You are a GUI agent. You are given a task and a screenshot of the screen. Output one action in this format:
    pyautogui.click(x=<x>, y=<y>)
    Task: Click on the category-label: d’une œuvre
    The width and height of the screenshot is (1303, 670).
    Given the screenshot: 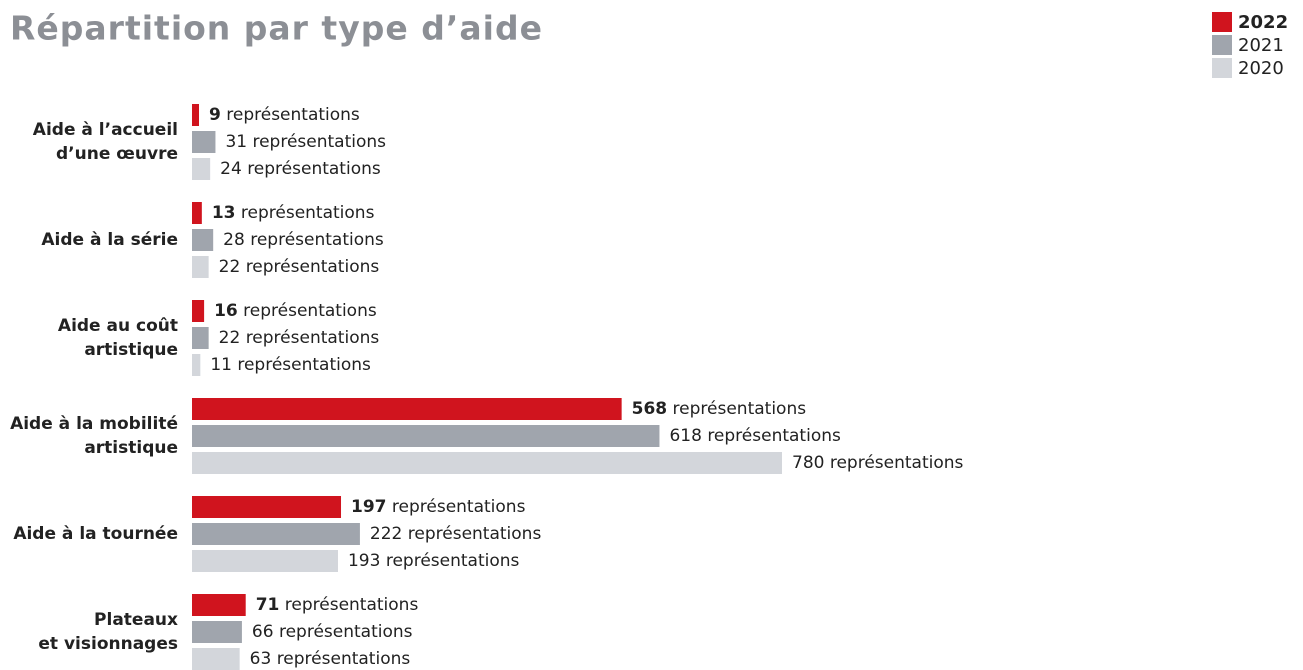 What is the action you would take?
    pyautogui.click(x=117, y=154)
    